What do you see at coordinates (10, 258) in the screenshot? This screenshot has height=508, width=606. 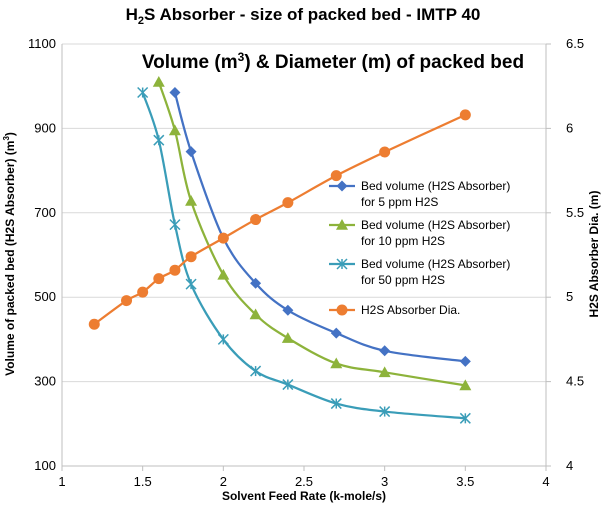 I see `y-left-label-text: Volume of packed bed (H2S Absorber) (m` at bounding box center [10, 258].